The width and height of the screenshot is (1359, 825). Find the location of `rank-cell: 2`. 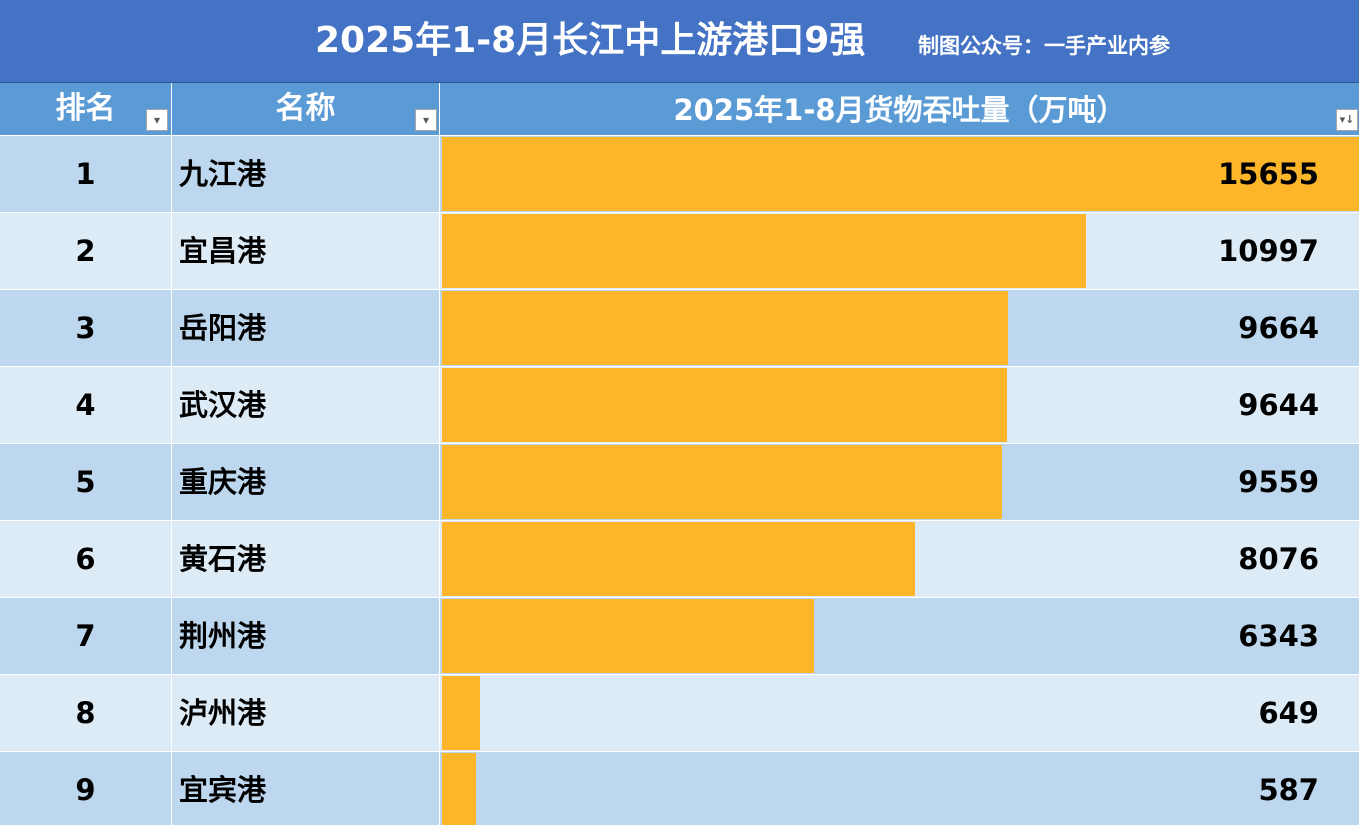

rank-cell: 2 is located at coordinates (86, 251).